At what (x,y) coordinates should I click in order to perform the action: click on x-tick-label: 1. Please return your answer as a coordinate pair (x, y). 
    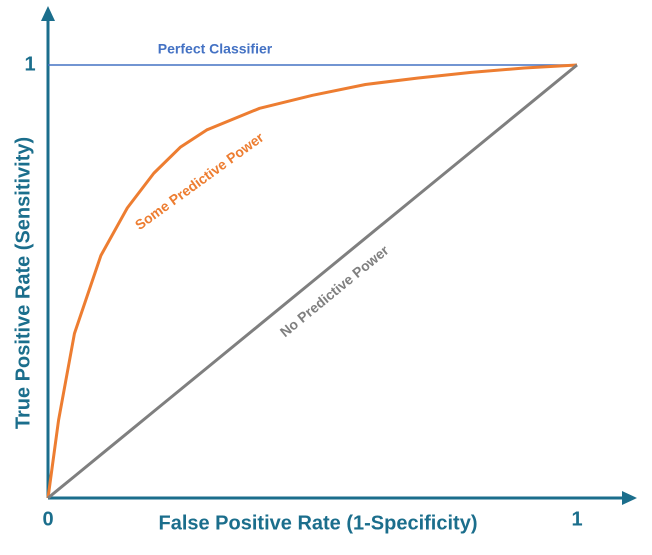
    Looking at the image, I should click on (576, 519).